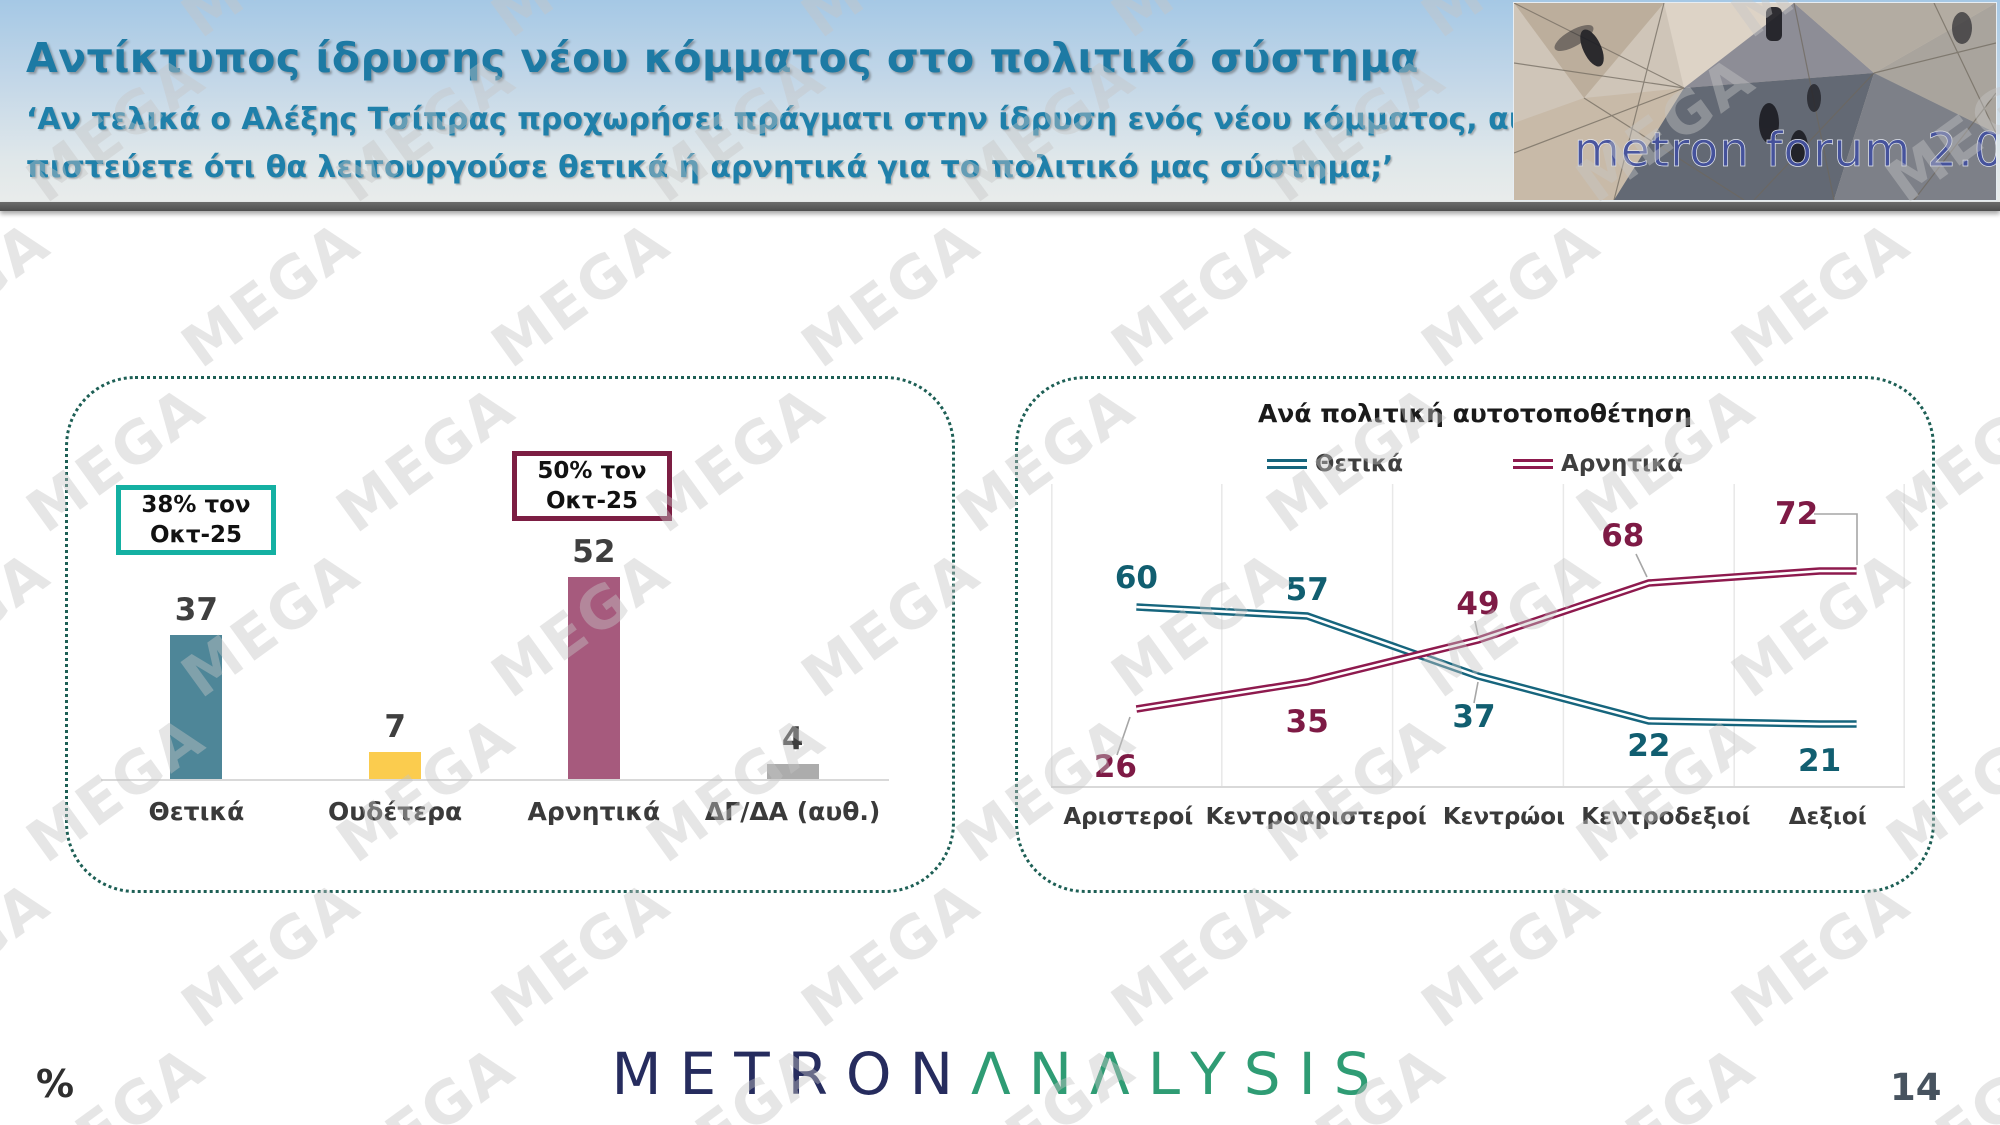  I want to click on bar-value-label: 37, so click(196, 610).